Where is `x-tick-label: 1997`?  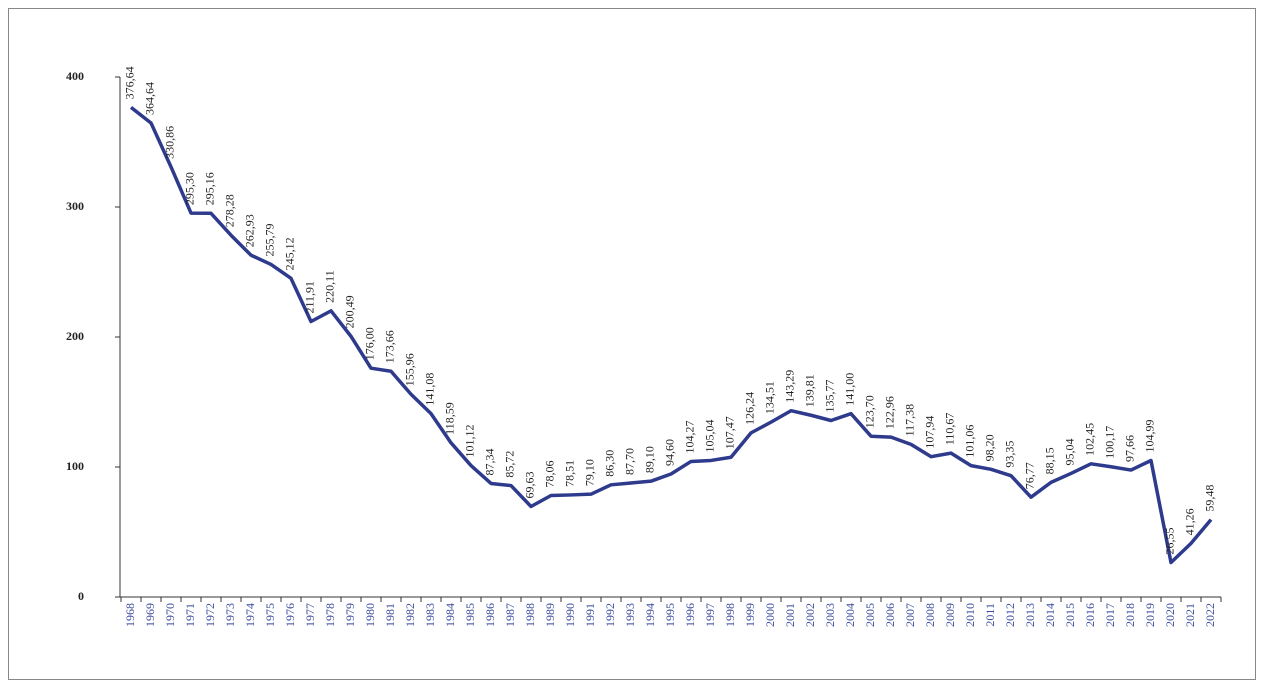 x-tick-label: 1997 is located at coordinates (710, 615).